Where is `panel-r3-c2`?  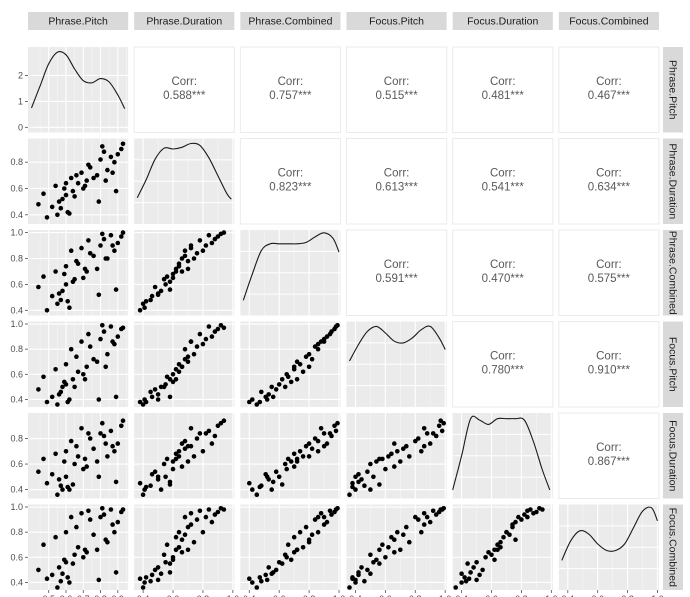 panel-r3-c2 is located at coordinates (290, 364).